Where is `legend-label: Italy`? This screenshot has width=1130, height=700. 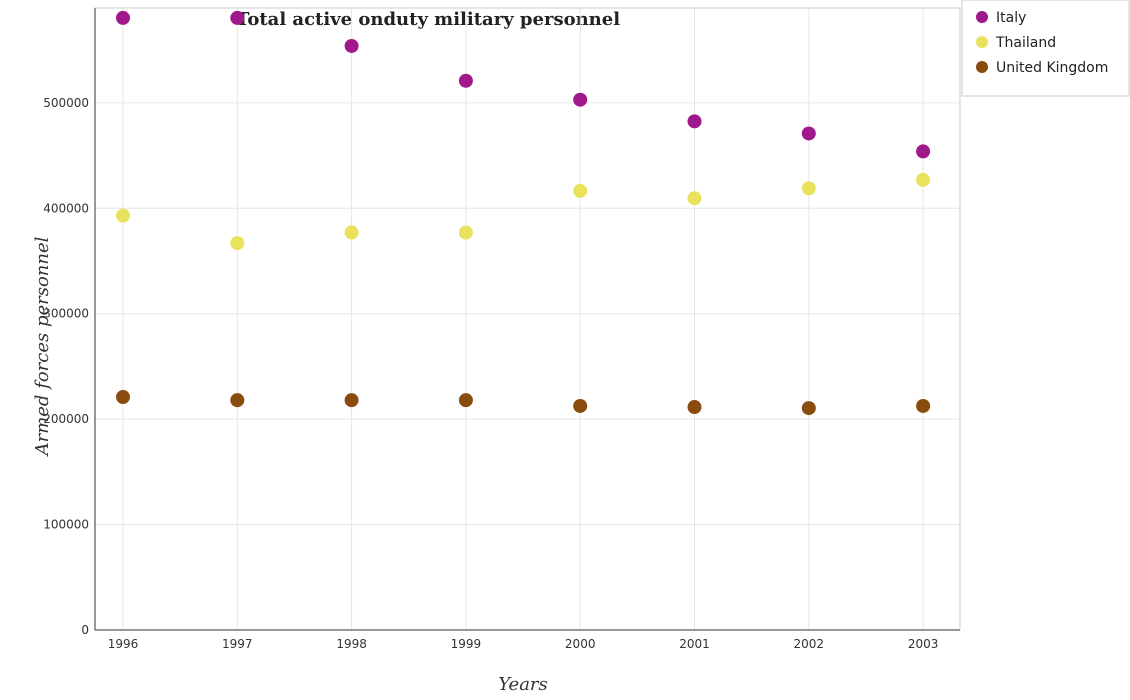
legend-label: Italy is located at coordinates (1011, 18).